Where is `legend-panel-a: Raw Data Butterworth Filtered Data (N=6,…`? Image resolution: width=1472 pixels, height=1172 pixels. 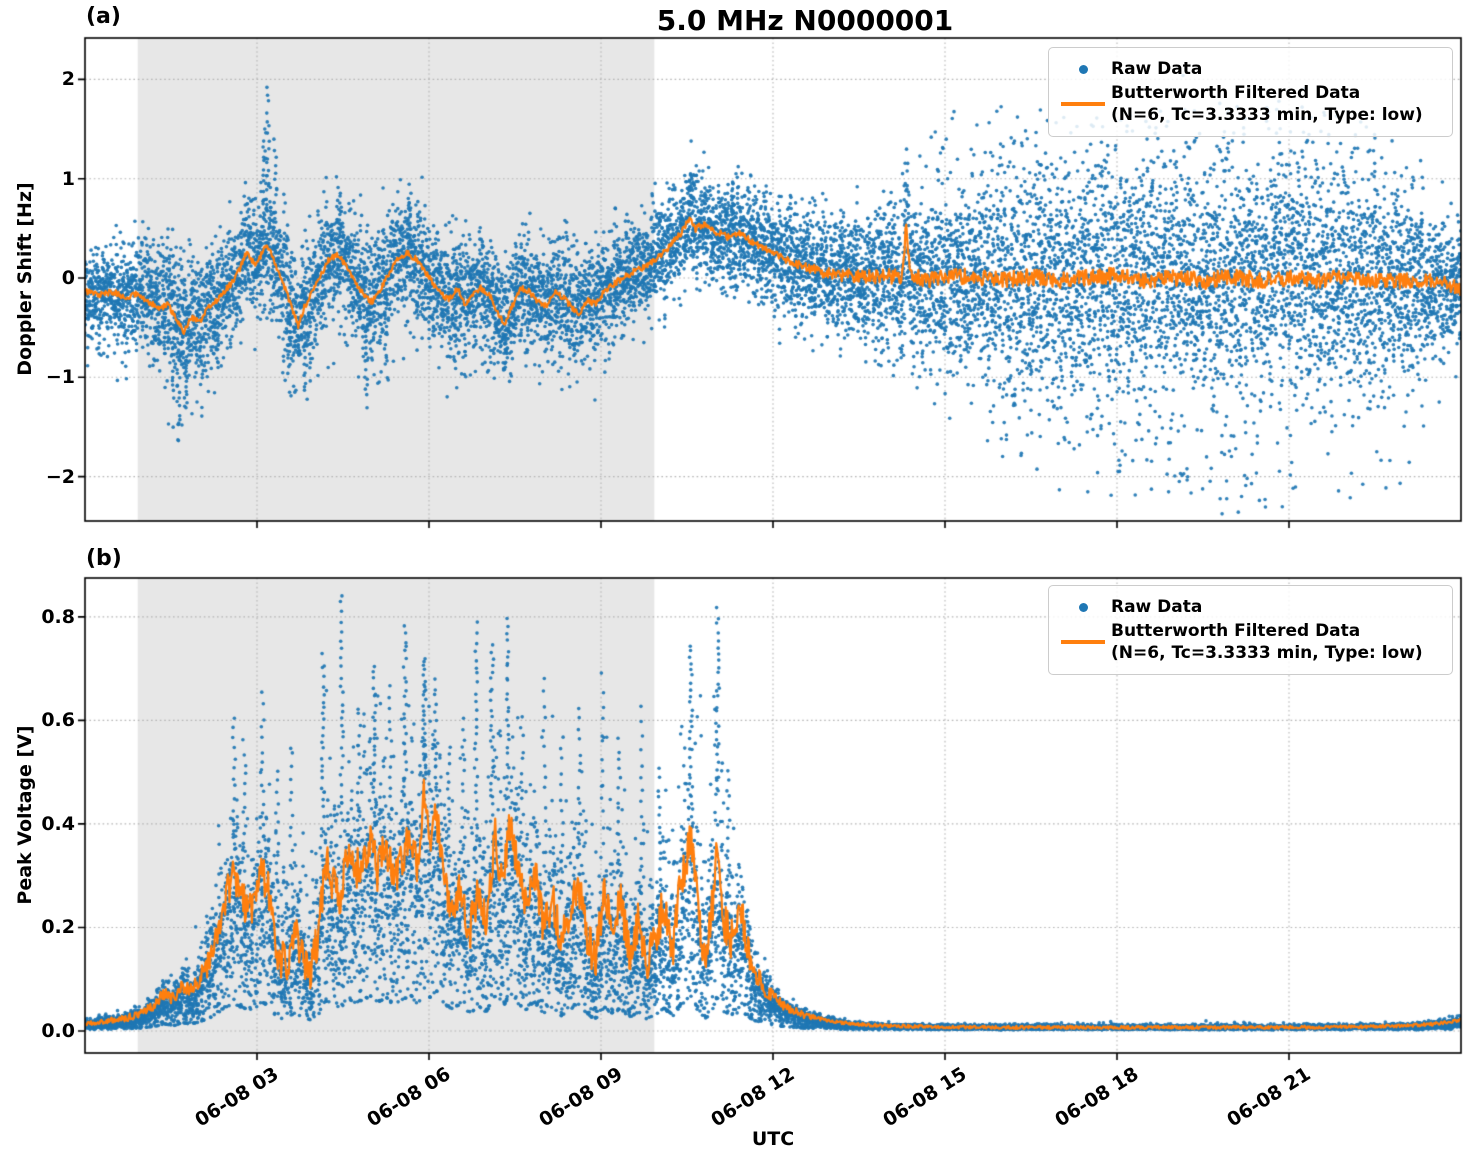
legend-panel-a: Raw Data Butterworth Filtered Data (N=6,… is located at coordinates (1250, 92).